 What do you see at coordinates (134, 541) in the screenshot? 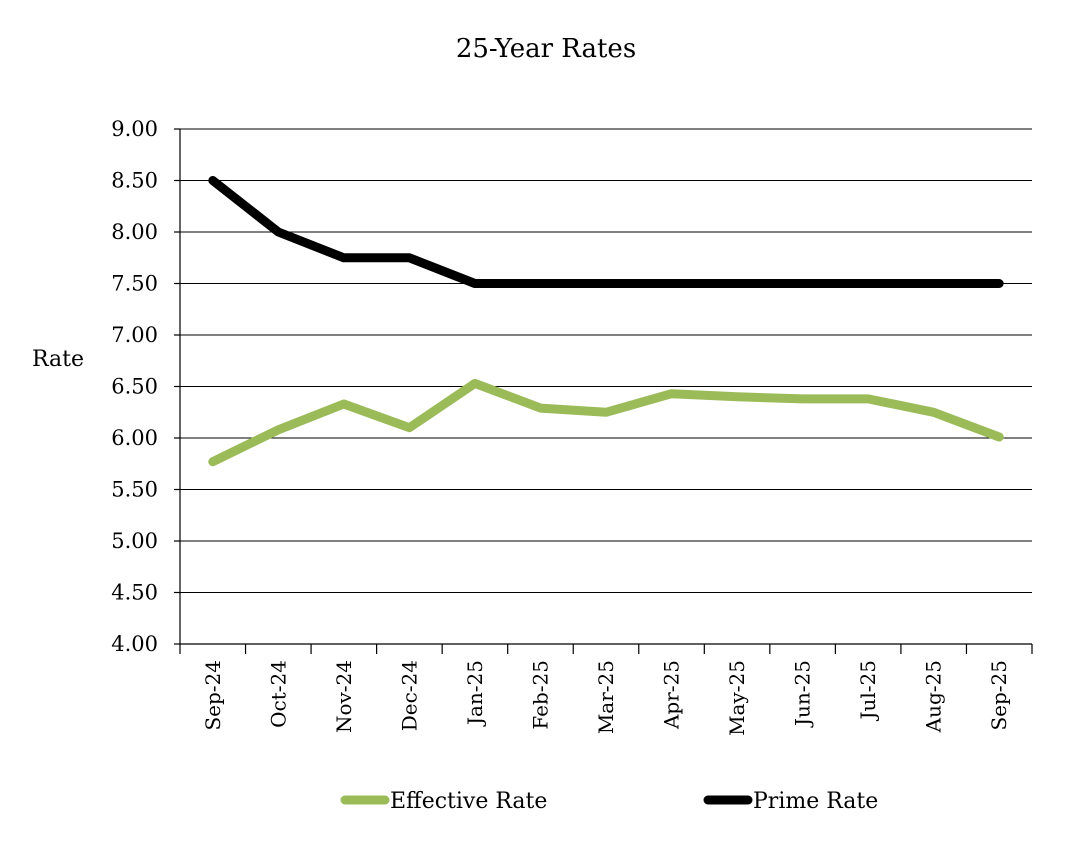
I see `y-tick-label: 5.00` at bounding box center [134, 541].